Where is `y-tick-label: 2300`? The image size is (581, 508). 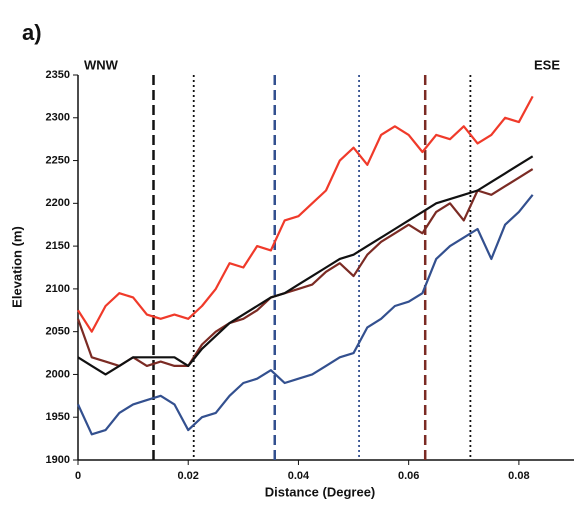
y-tick-label: 2300 is located at coordinates (58, 118).